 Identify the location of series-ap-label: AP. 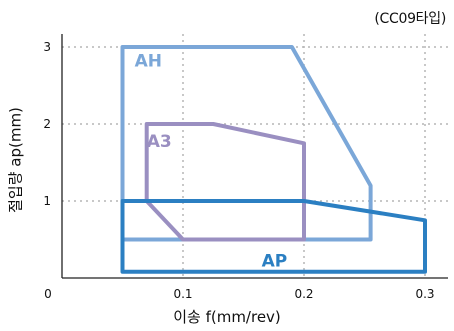
(275, 261).